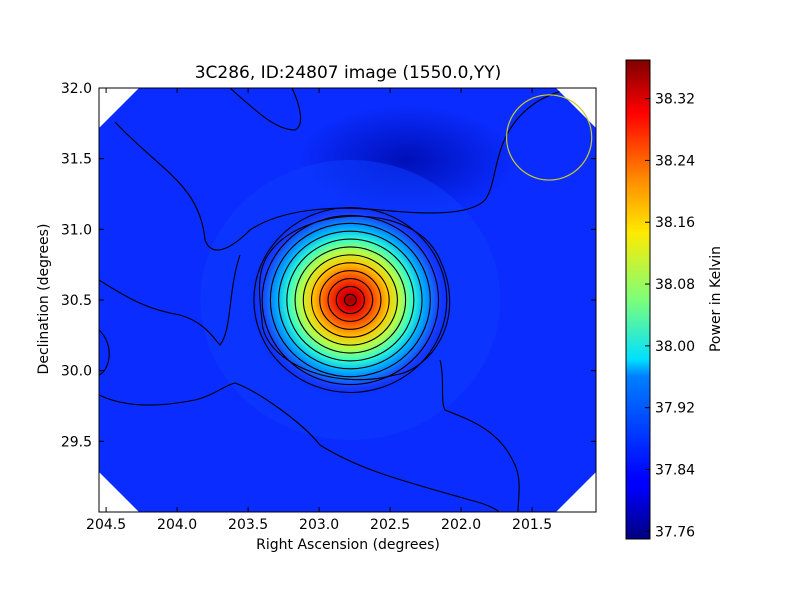 This screenshot has height=604, width=800. Describe the element at coordinates (670, 316) in the screenshot. I see `colorbar-ticks: 37.76 37.84 37.92 38.00 38.08 38.16 38.24 38.32` at that location.